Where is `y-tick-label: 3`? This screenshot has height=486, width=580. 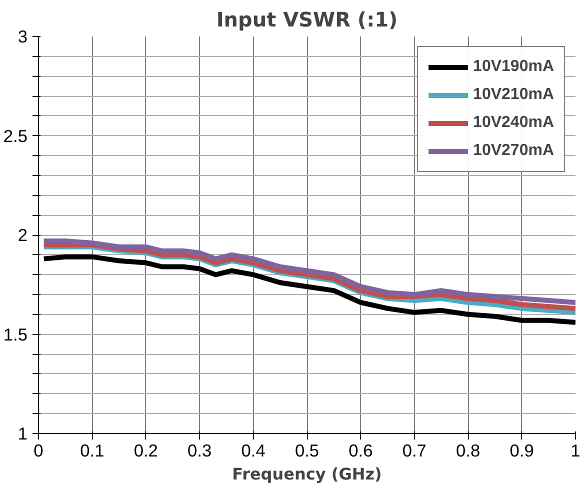 y-tick-label: 3 is located at coordinates (23, 36).